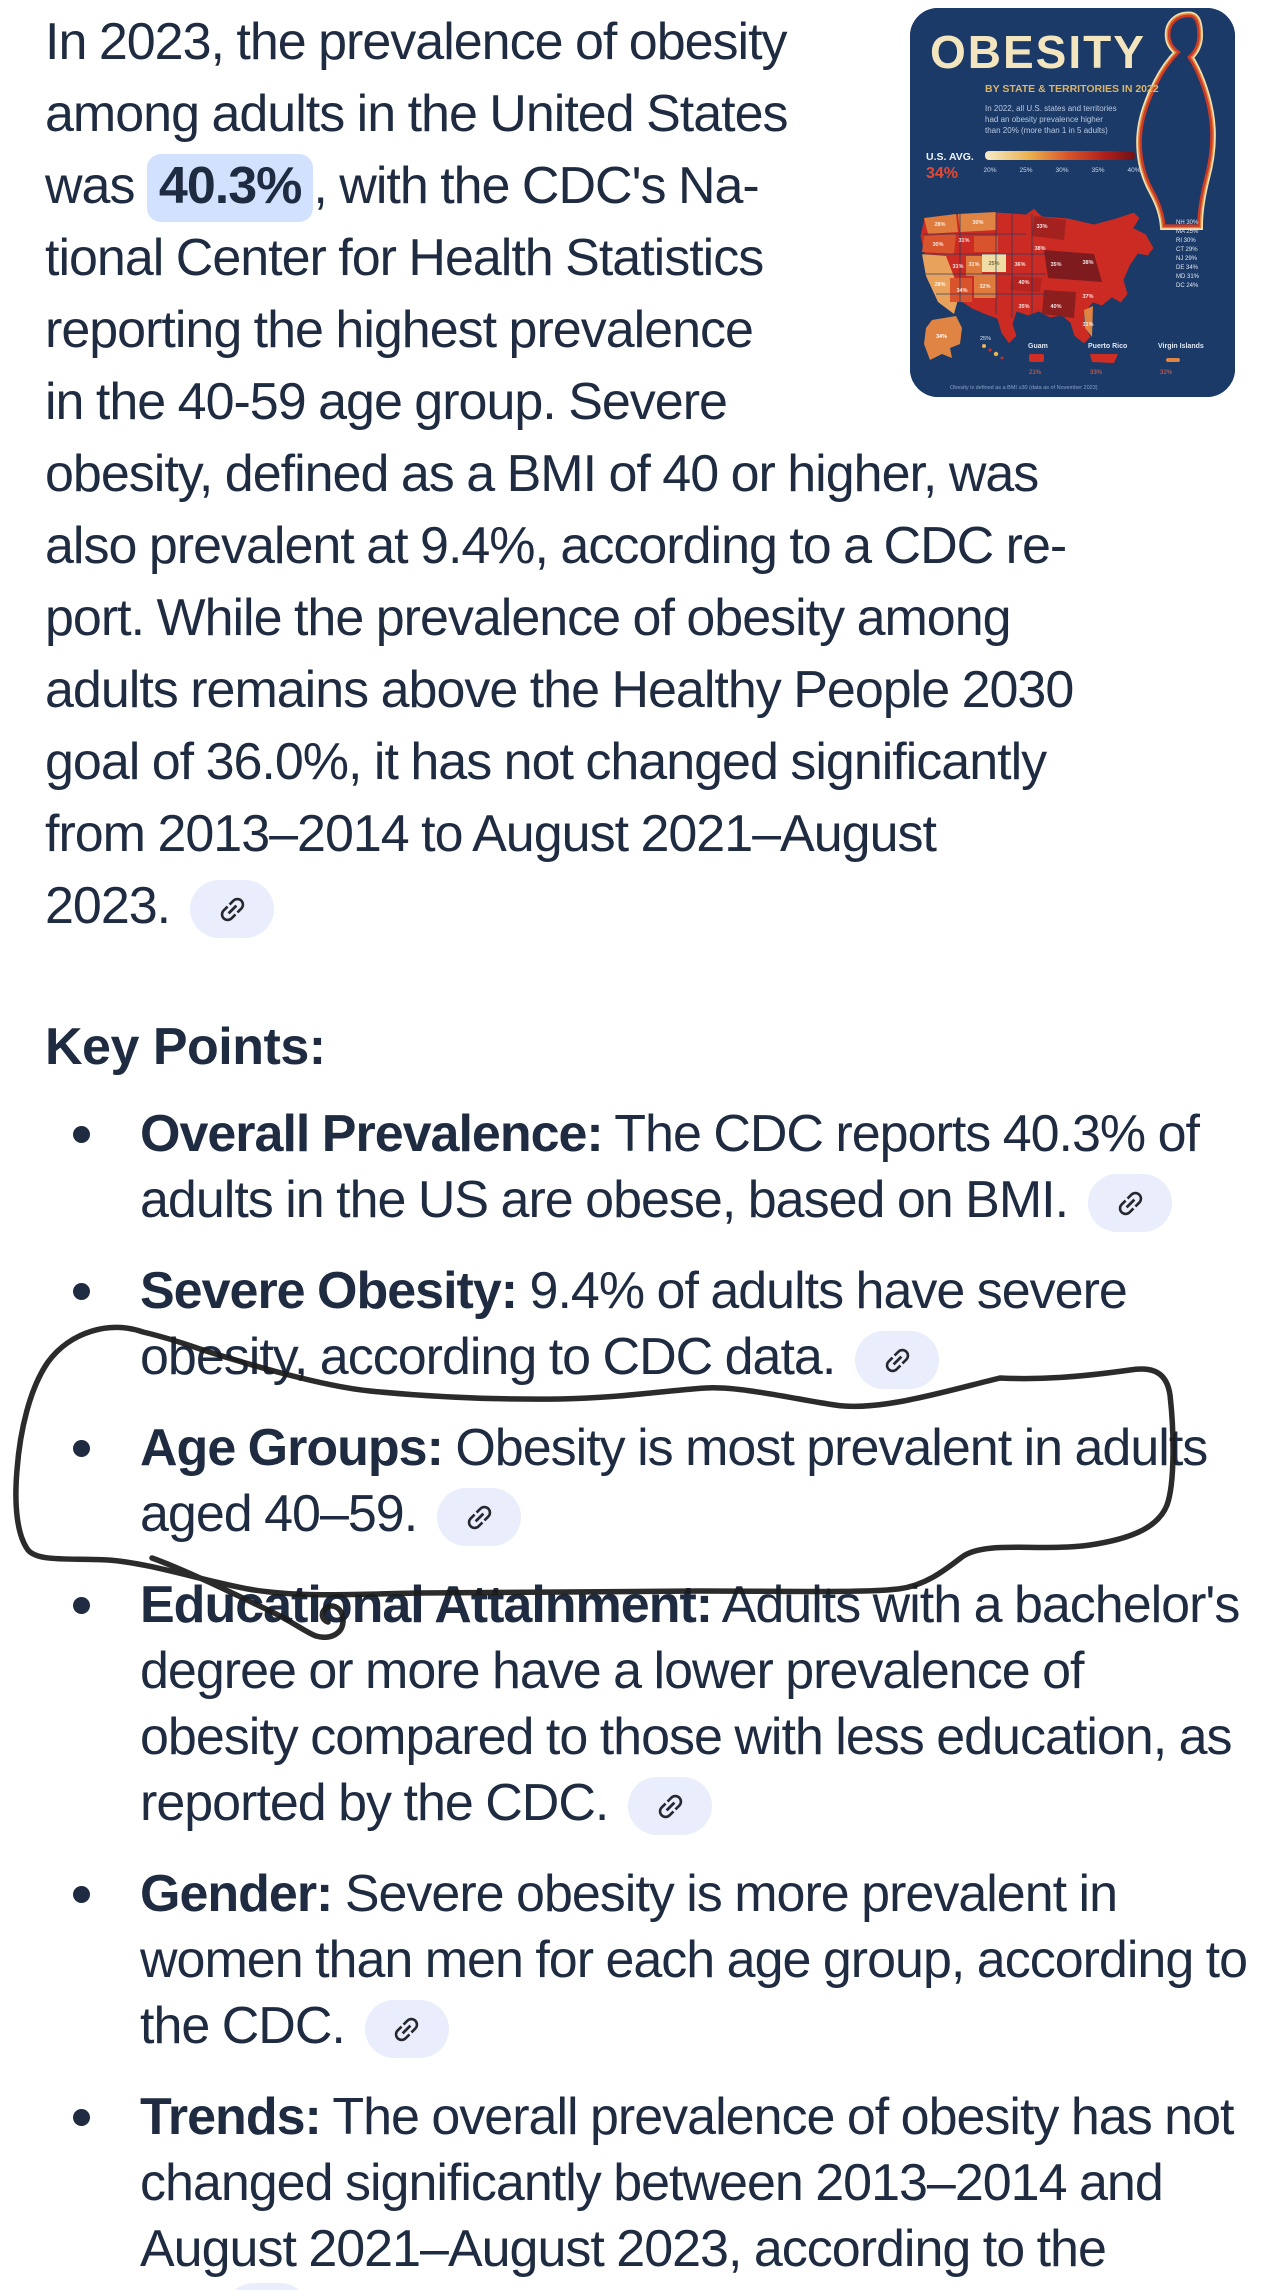 Image resolution: width=1284 pixels, height=2290 pixels. Describe the element at coordinates (1186, 241) in the screenshot. I see `ne-state-row: RI 30%` at that location.